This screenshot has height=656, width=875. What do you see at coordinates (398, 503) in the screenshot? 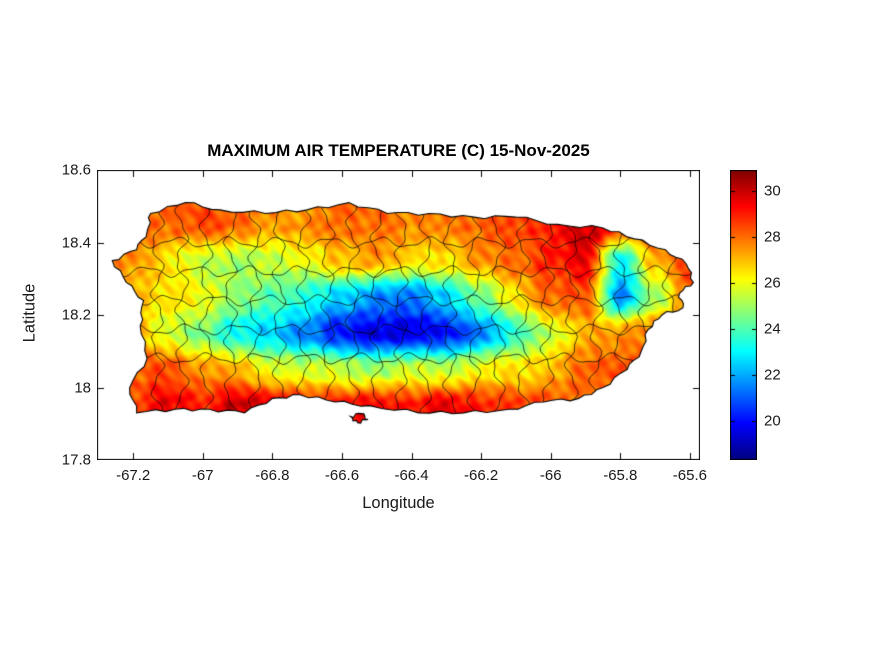
I see `x-axis-label: Longitude` at bounding box center [398, 503].